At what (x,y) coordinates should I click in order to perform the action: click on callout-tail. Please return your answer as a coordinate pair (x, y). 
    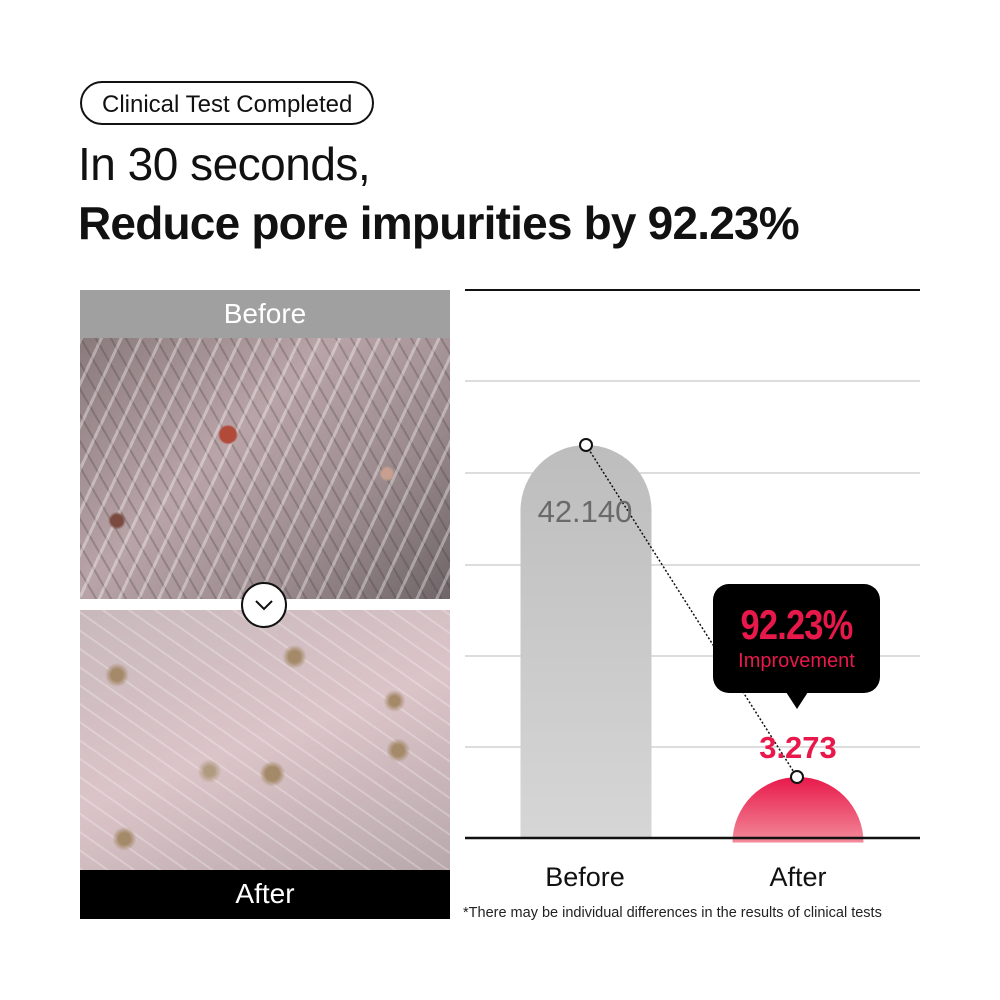
    Looking at the image, I should click on (797, 700).